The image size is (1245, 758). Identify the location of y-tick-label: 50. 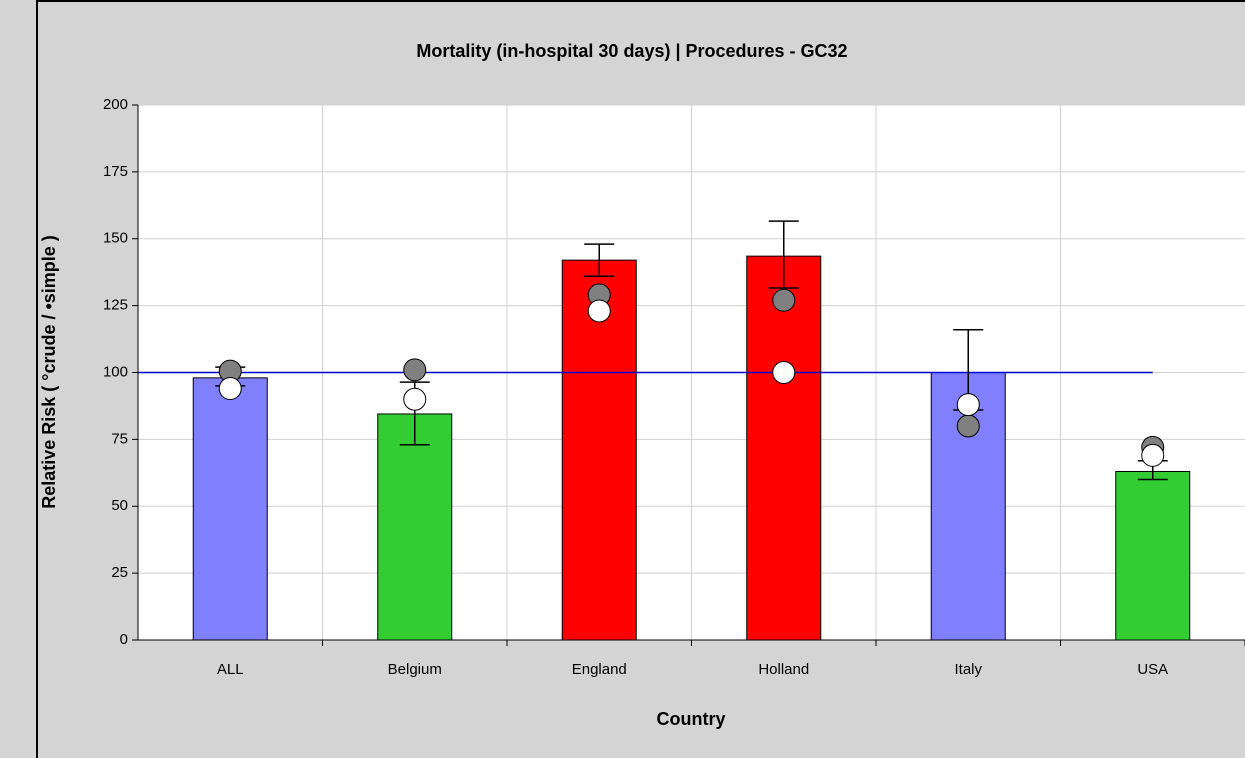
(119, 505).